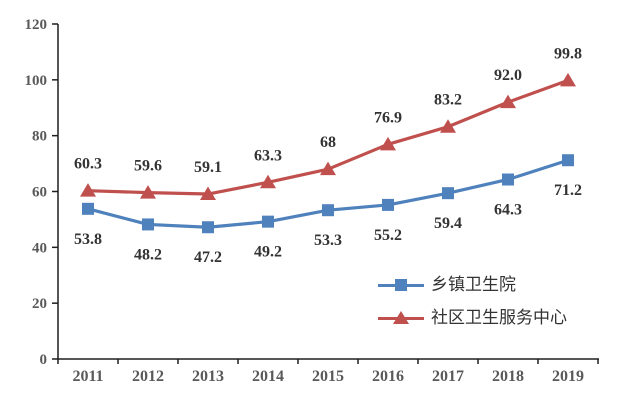 Image resolution: width=624 pixels, height=411 pixels. Describe the element at coordinates (328, 142) in the screenshot. I see `data-label: 68` at that location.